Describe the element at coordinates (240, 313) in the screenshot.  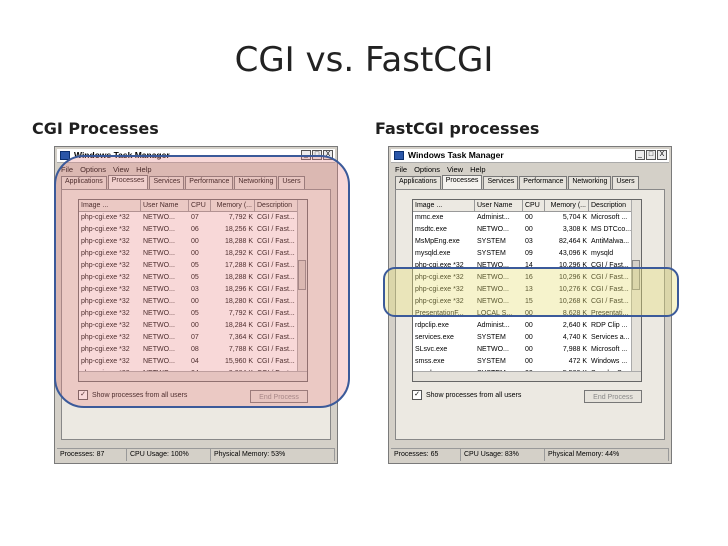
I see `cell-memory: 7,792 K` at that location.